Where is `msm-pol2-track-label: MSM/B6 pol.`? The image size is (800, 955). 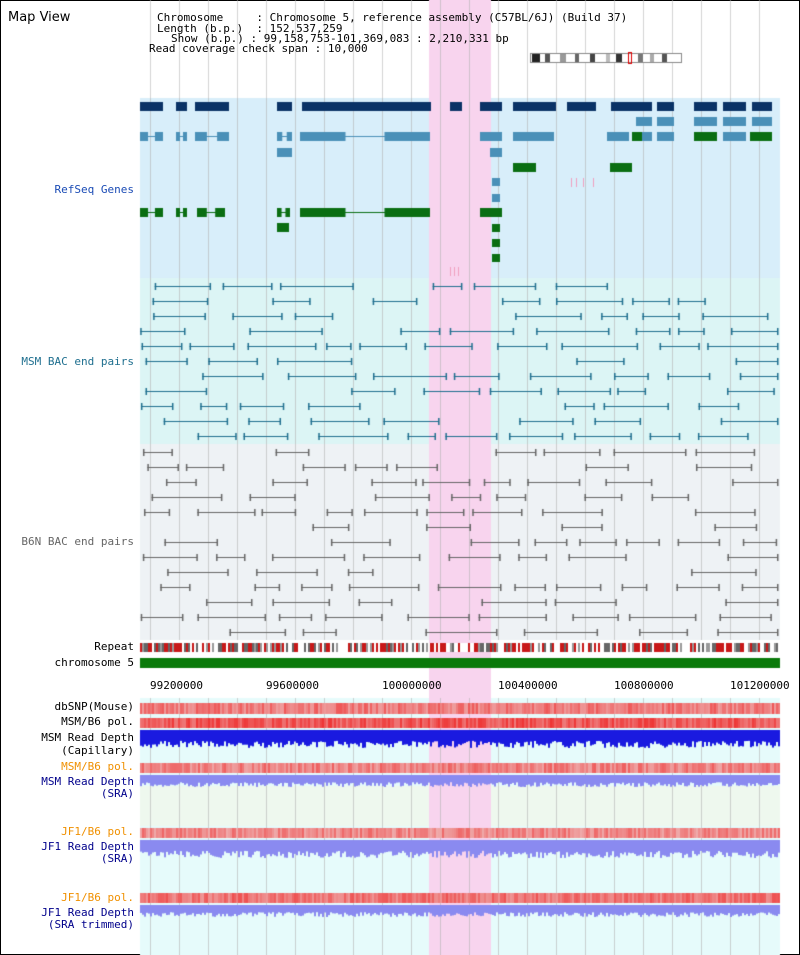 msm-pol2-track-label: MSM/B6 pol. is located at coordinates (97, 766).